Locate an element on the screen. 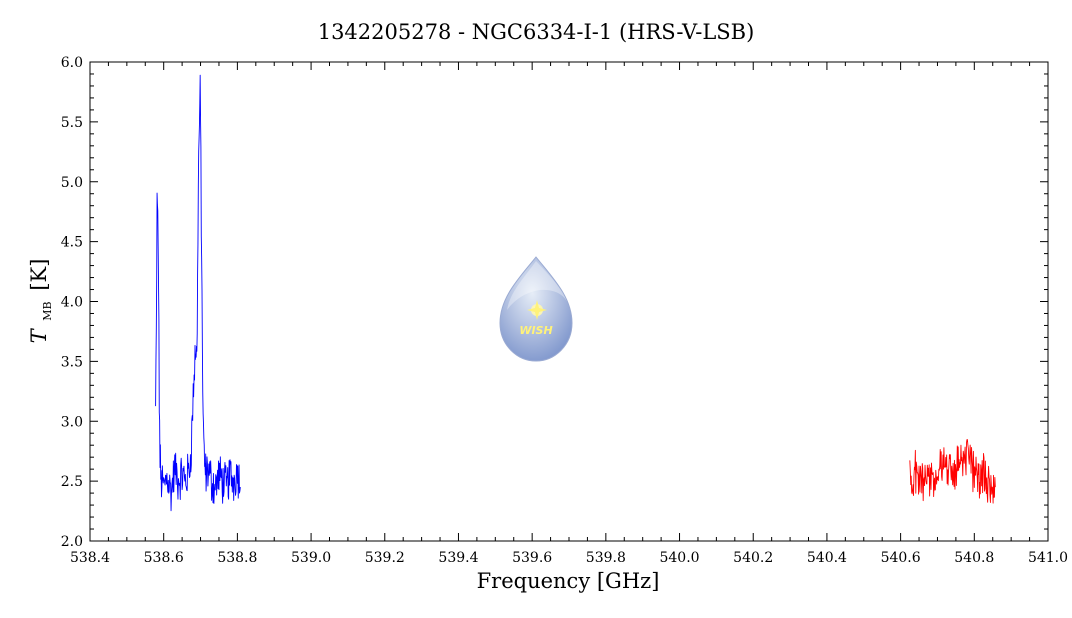 This screenshot has height=618, width=1072. x-tick-label: 539.4 is located at coordinates (458, 558).